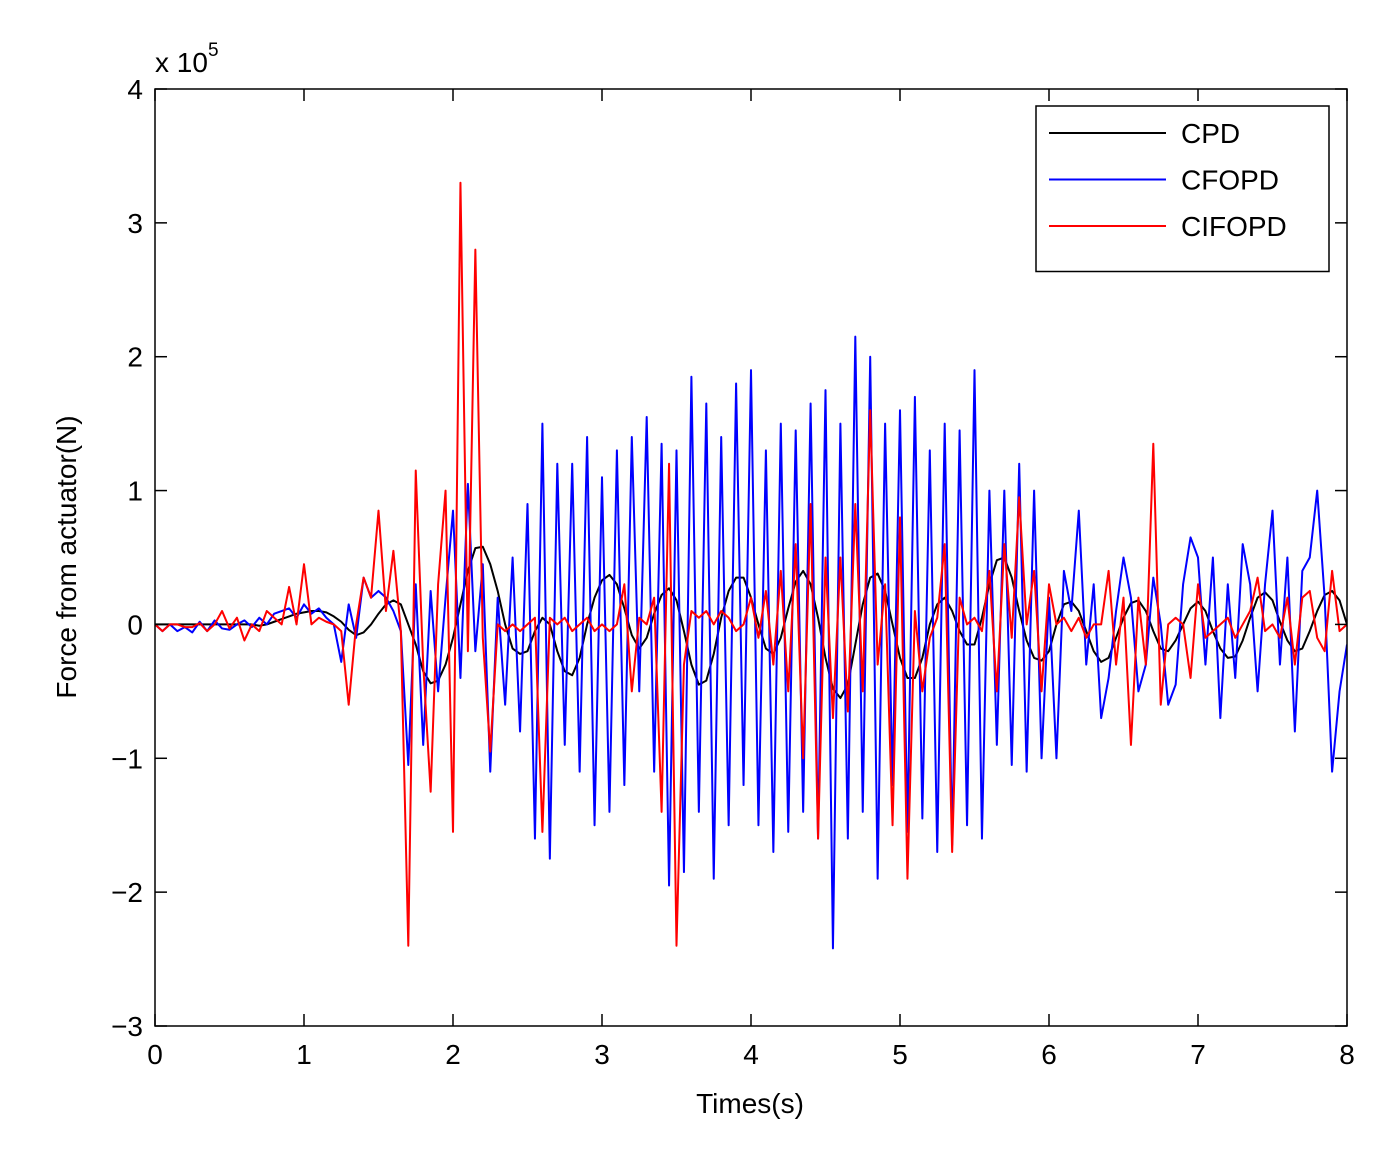  What do you see at coordinates (127, 1026) in the screenshot?
I see `y-tick-label: −3` at bounding box center [127, 1026].